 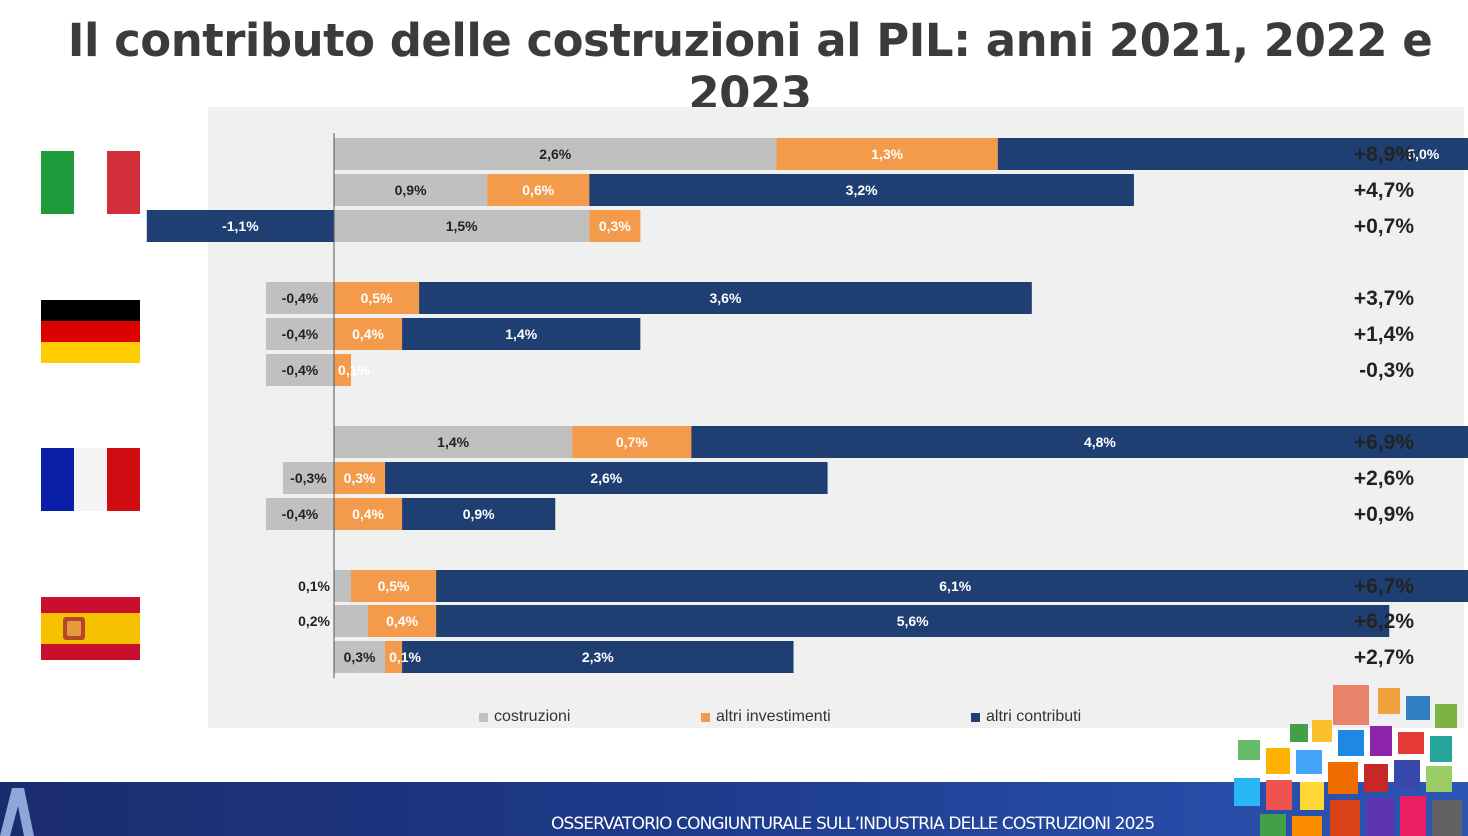 I want to click on bar-germania-2021-altri-investimenti, so click(x=377, y=298).